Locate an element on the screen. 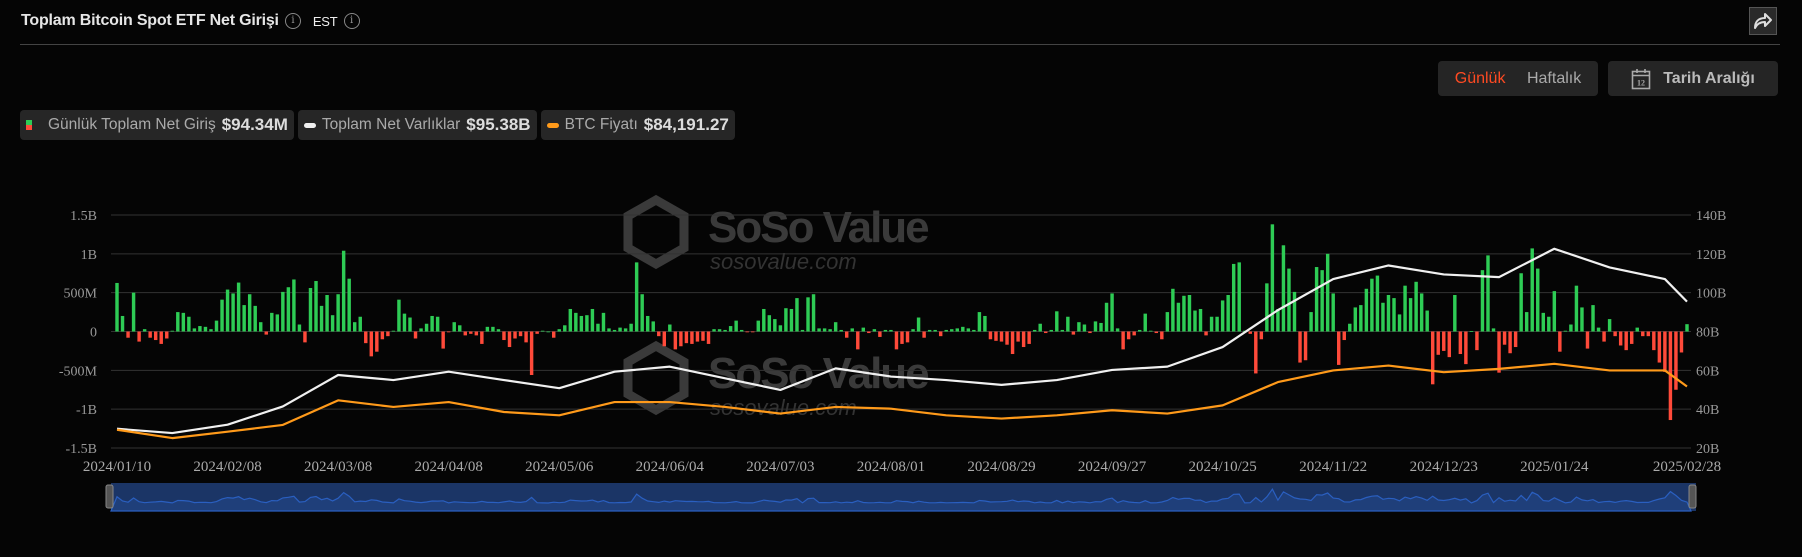  share-button is located at coordinates (1763, 21).